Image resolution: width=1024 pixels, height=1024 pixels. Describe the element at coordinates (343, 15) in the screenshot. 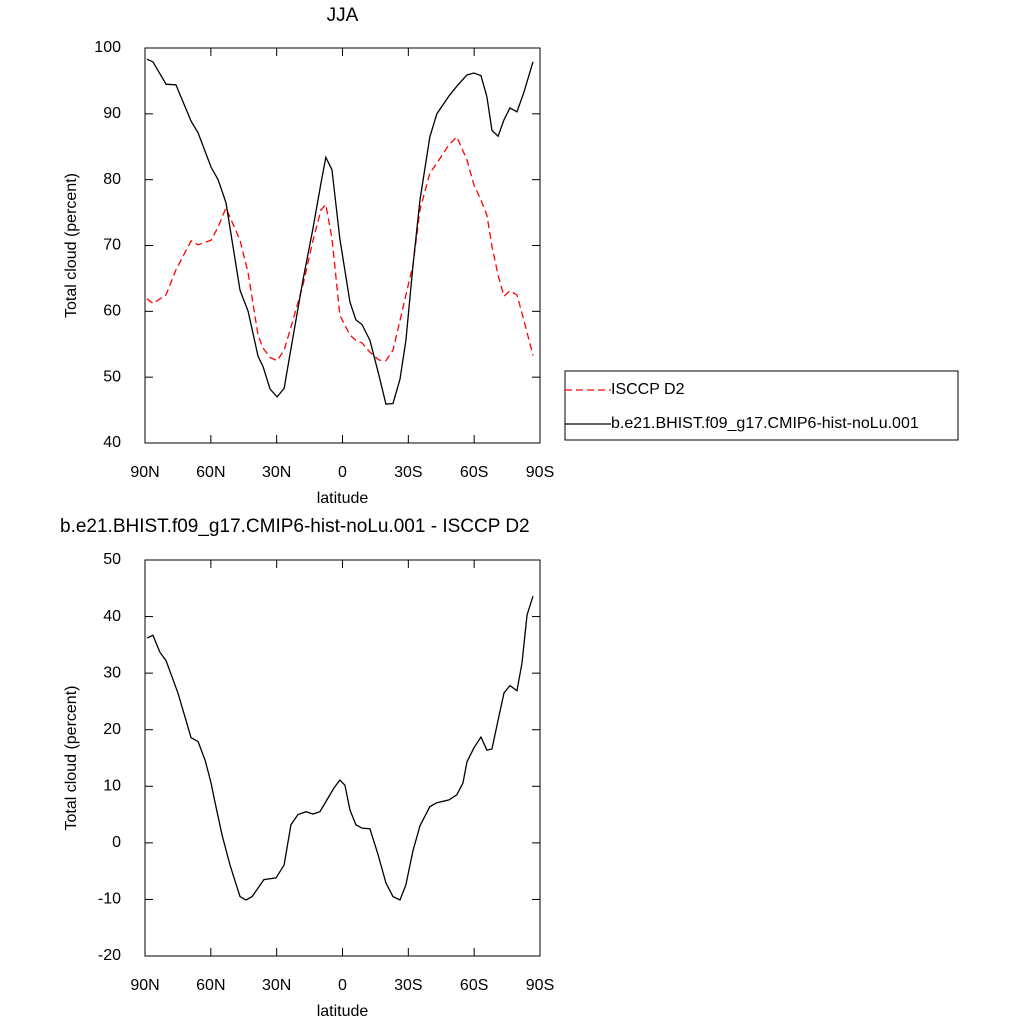

I see `chart-title: JJA` at that location.